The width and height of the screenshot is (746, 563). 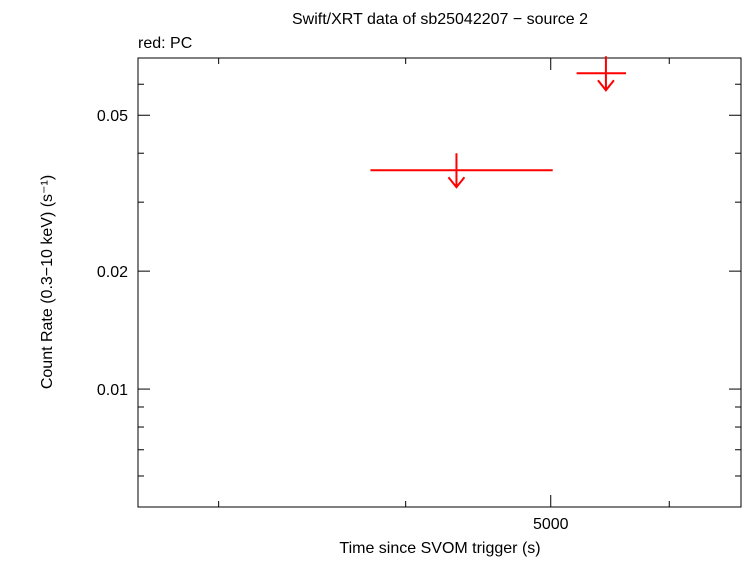 What do you see at coordinates (439, 548) in the screenshot?
I see `x-axis-label: Time since SVOM trigger (s)` at bounding box center [439, 548].